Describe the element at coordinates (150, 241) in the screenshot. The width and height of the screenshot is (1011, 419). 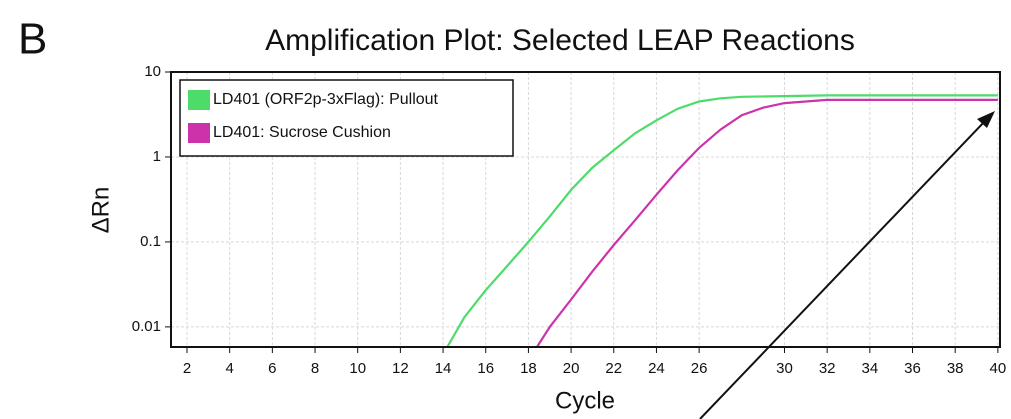
I see `y-tick-label: 0.1` at that location.